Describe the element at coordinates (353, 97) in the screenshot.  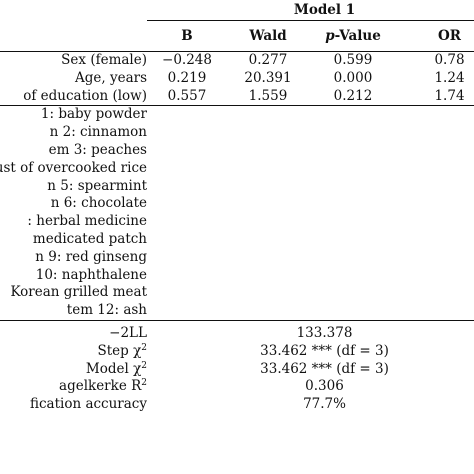
I see `cell-p: 0.212` at that location.